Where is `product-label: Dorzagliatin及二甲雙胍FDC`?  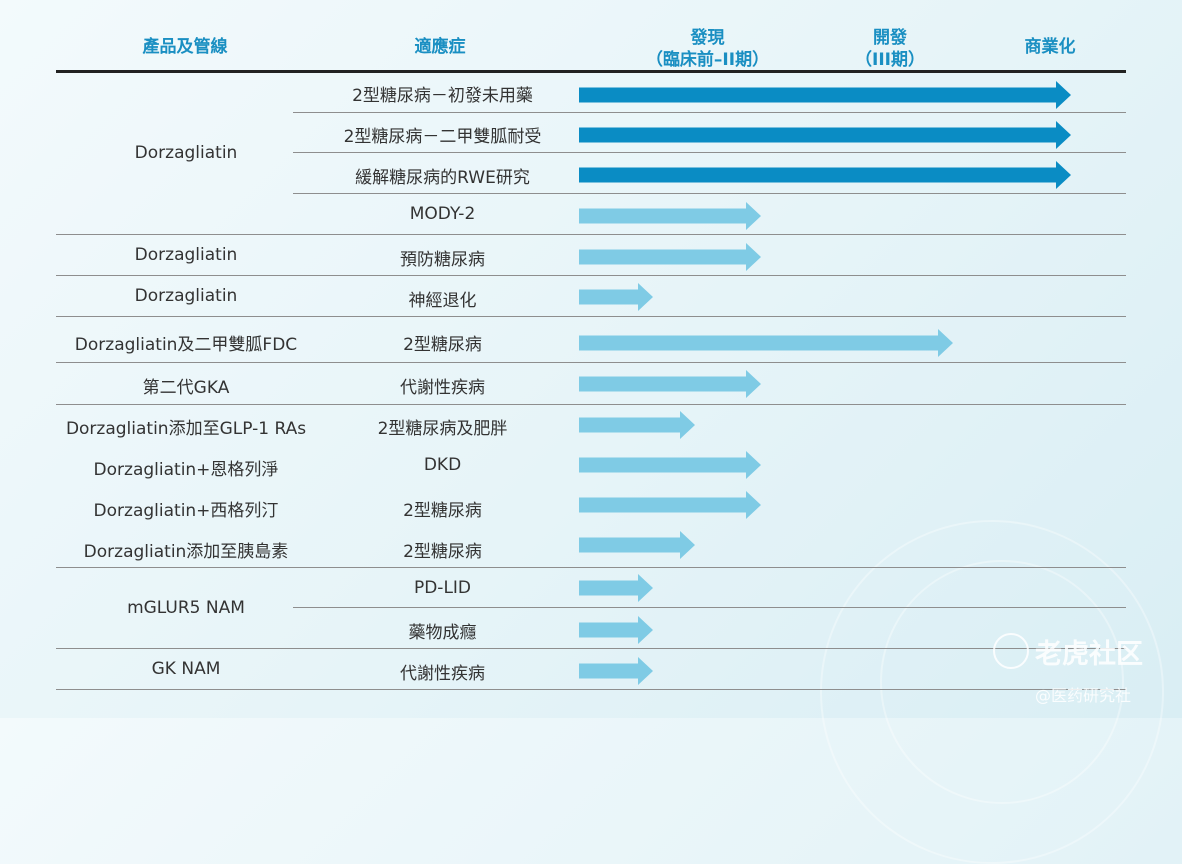 product-label: Dorzagliatin及二甲雙胍FDC is located at coordinates (186, 345).